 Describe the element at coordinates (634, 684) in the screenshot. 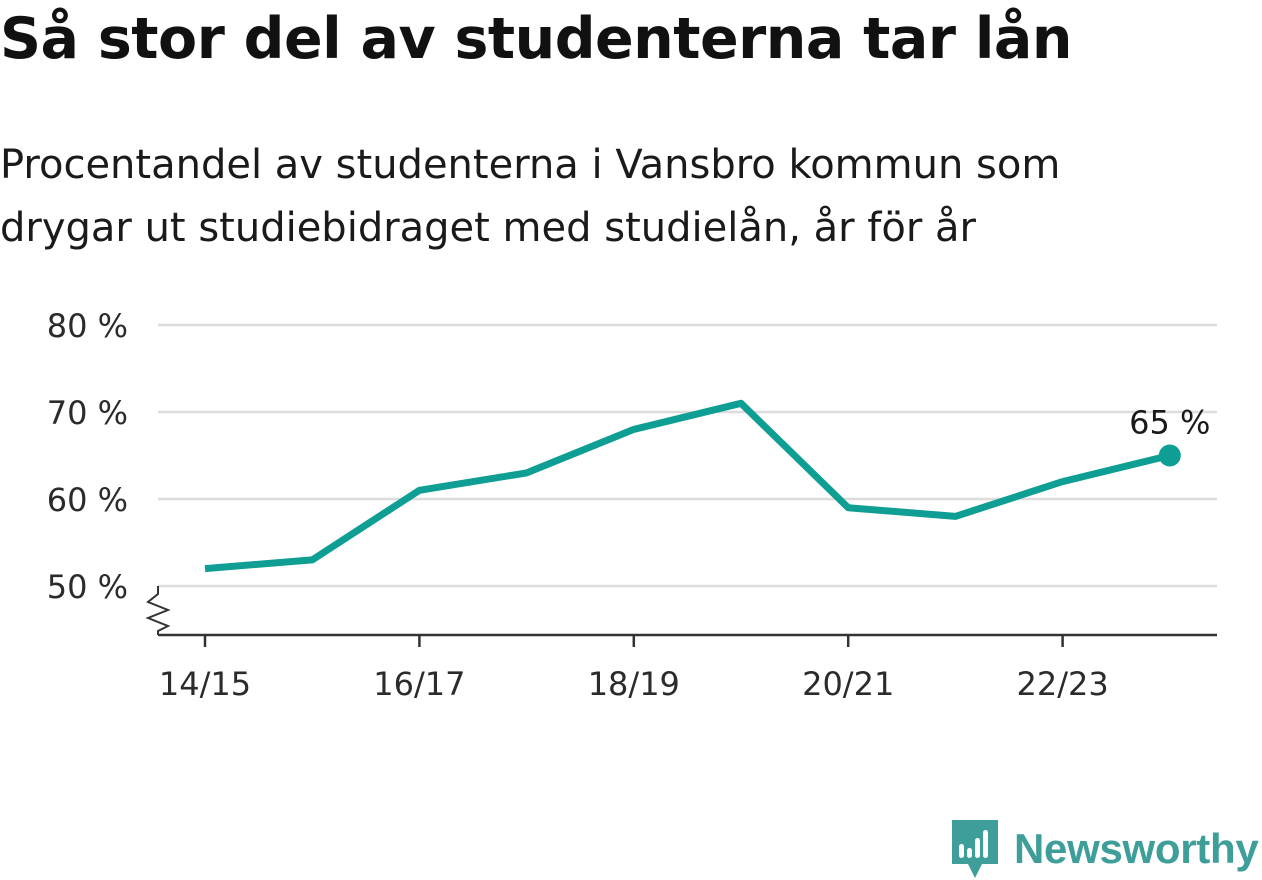

I see `x-tick-label: 18/19` at that location.